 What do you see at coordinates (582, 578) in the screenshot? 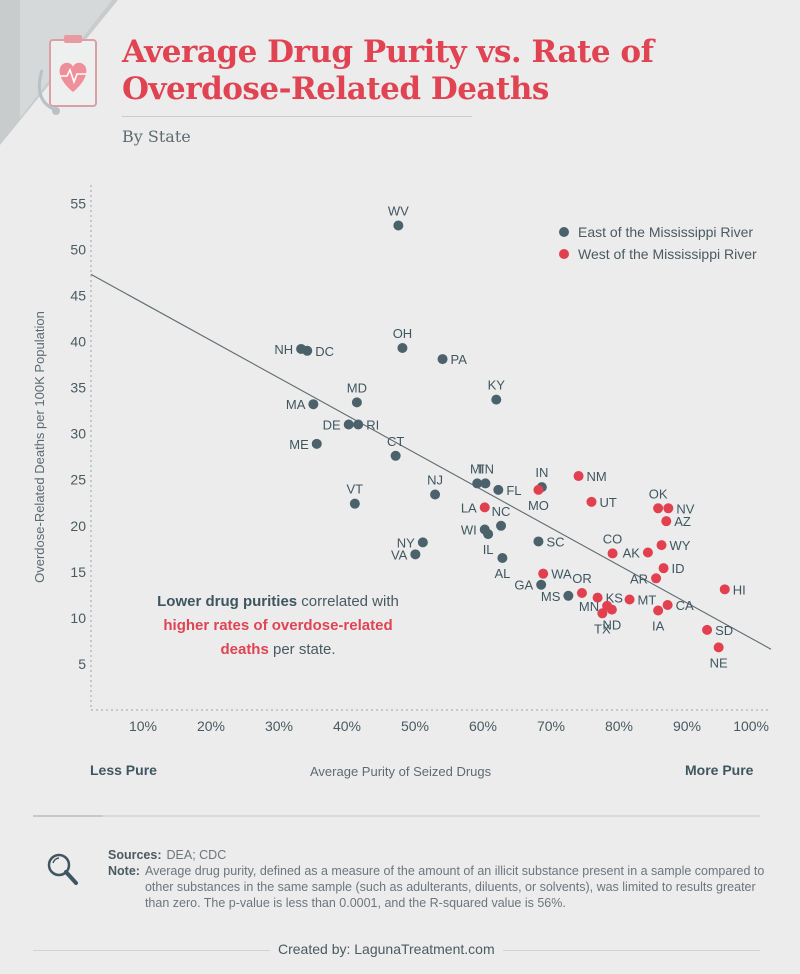
I see `data-label: OR` at bounding box center [582, 578].